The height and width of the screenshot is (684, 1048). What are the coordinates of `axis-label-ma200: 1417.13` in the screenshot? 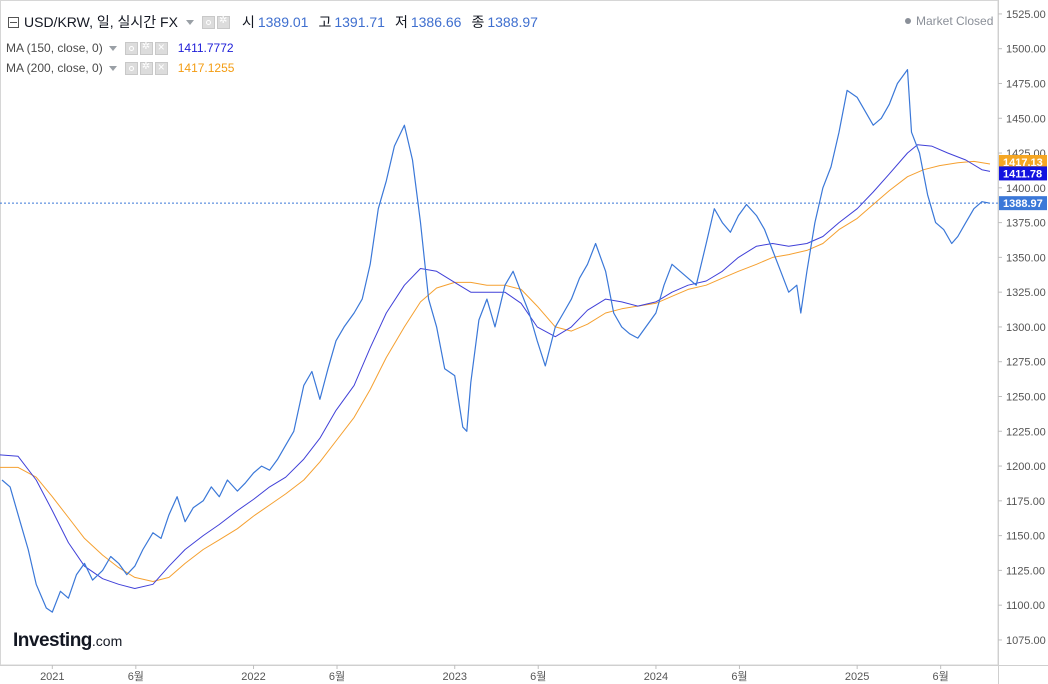 It's located at (1023, 163).